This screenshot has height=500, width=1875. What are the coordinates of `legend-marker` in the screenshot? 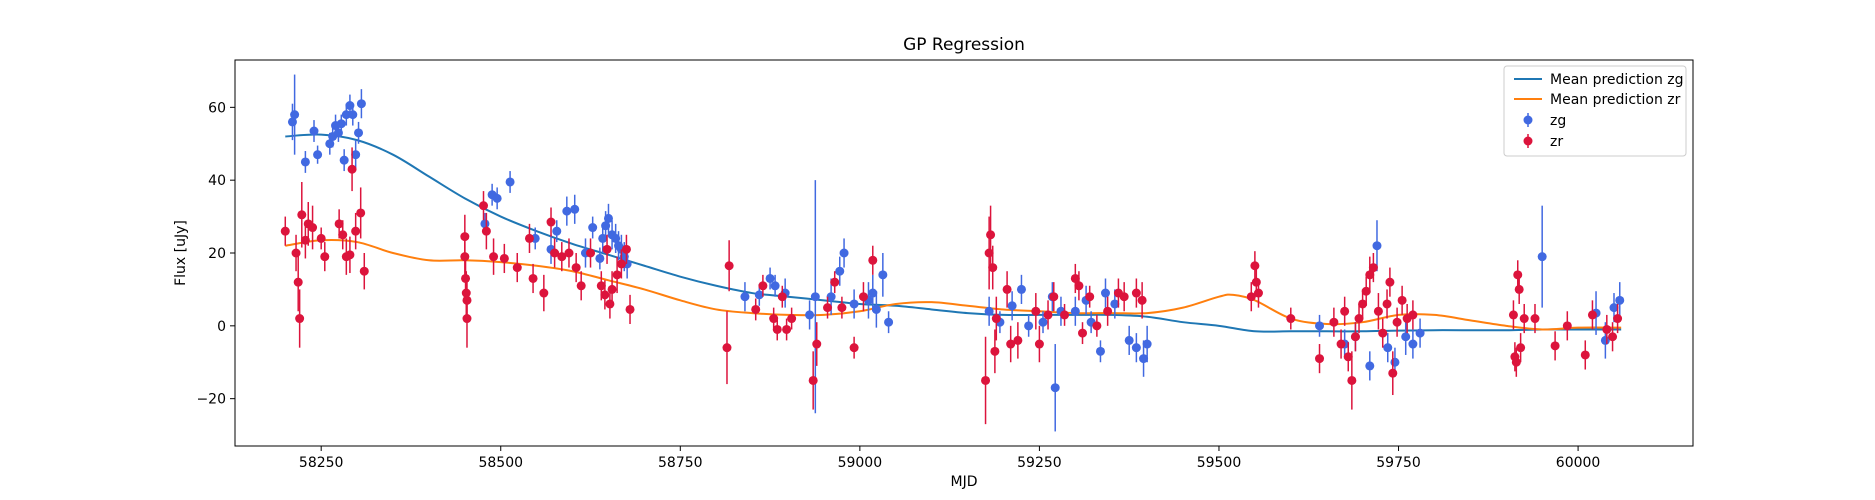 It's located at (1528, 141).